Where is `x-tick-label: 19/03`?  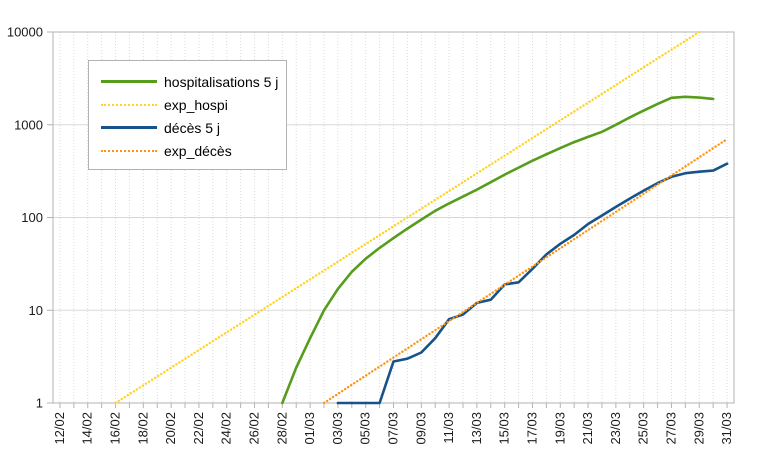
x-tick-label: 19/03 is located at coordinates (559, 428).